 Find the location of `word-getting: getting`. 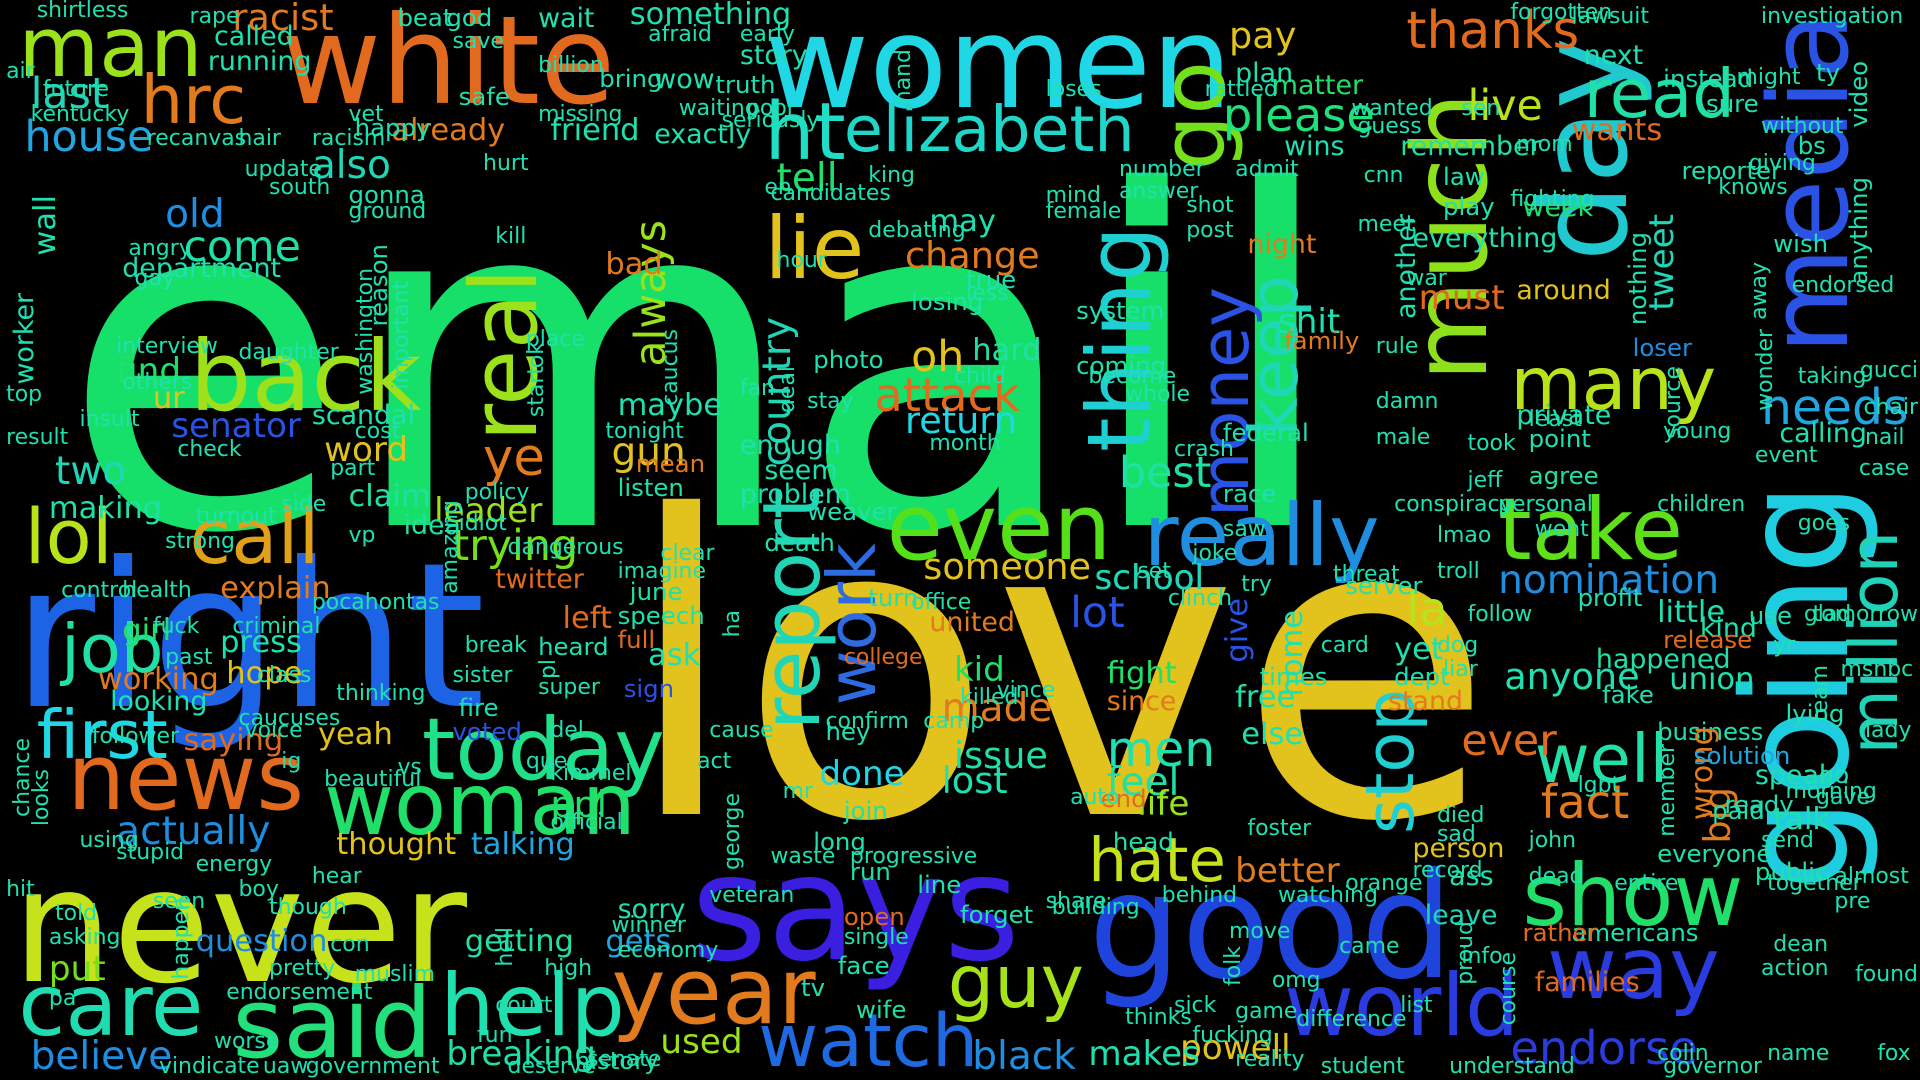

word-getting: getting is located at coordinates (519, 942).